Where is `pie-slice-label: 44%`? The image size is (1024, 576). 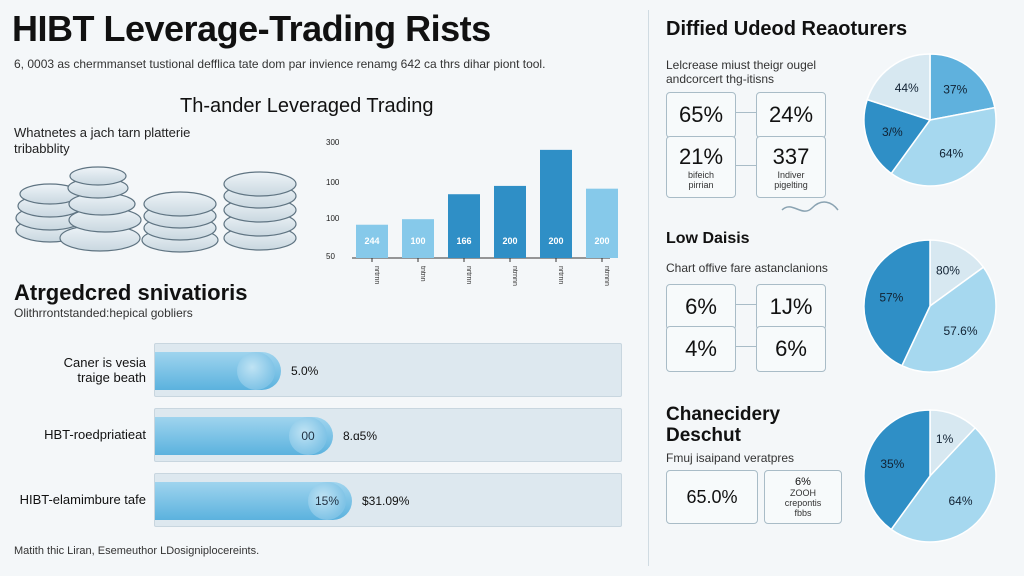 pie-slice-label: 44% is located at coordinates (907, 88).